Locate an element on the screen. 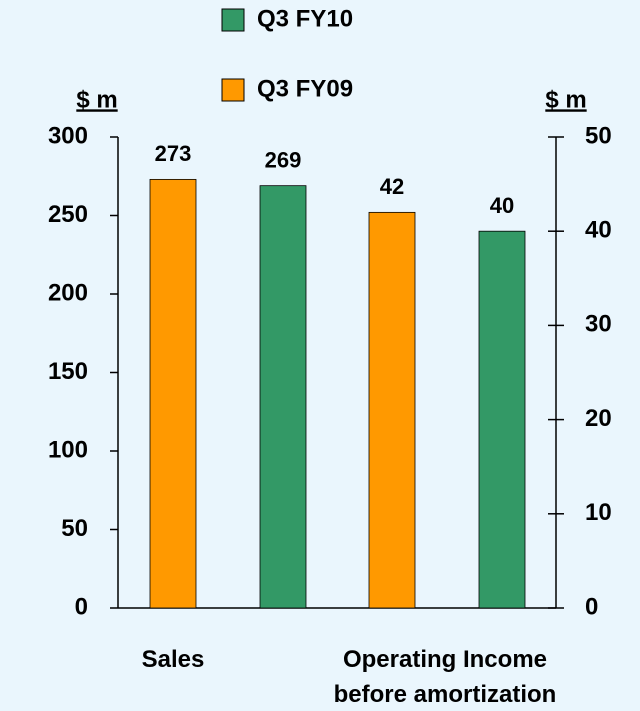 The width and height of the screenshot is (640, 711). y-tick-label: 300 is located at coordinates (68, 135).